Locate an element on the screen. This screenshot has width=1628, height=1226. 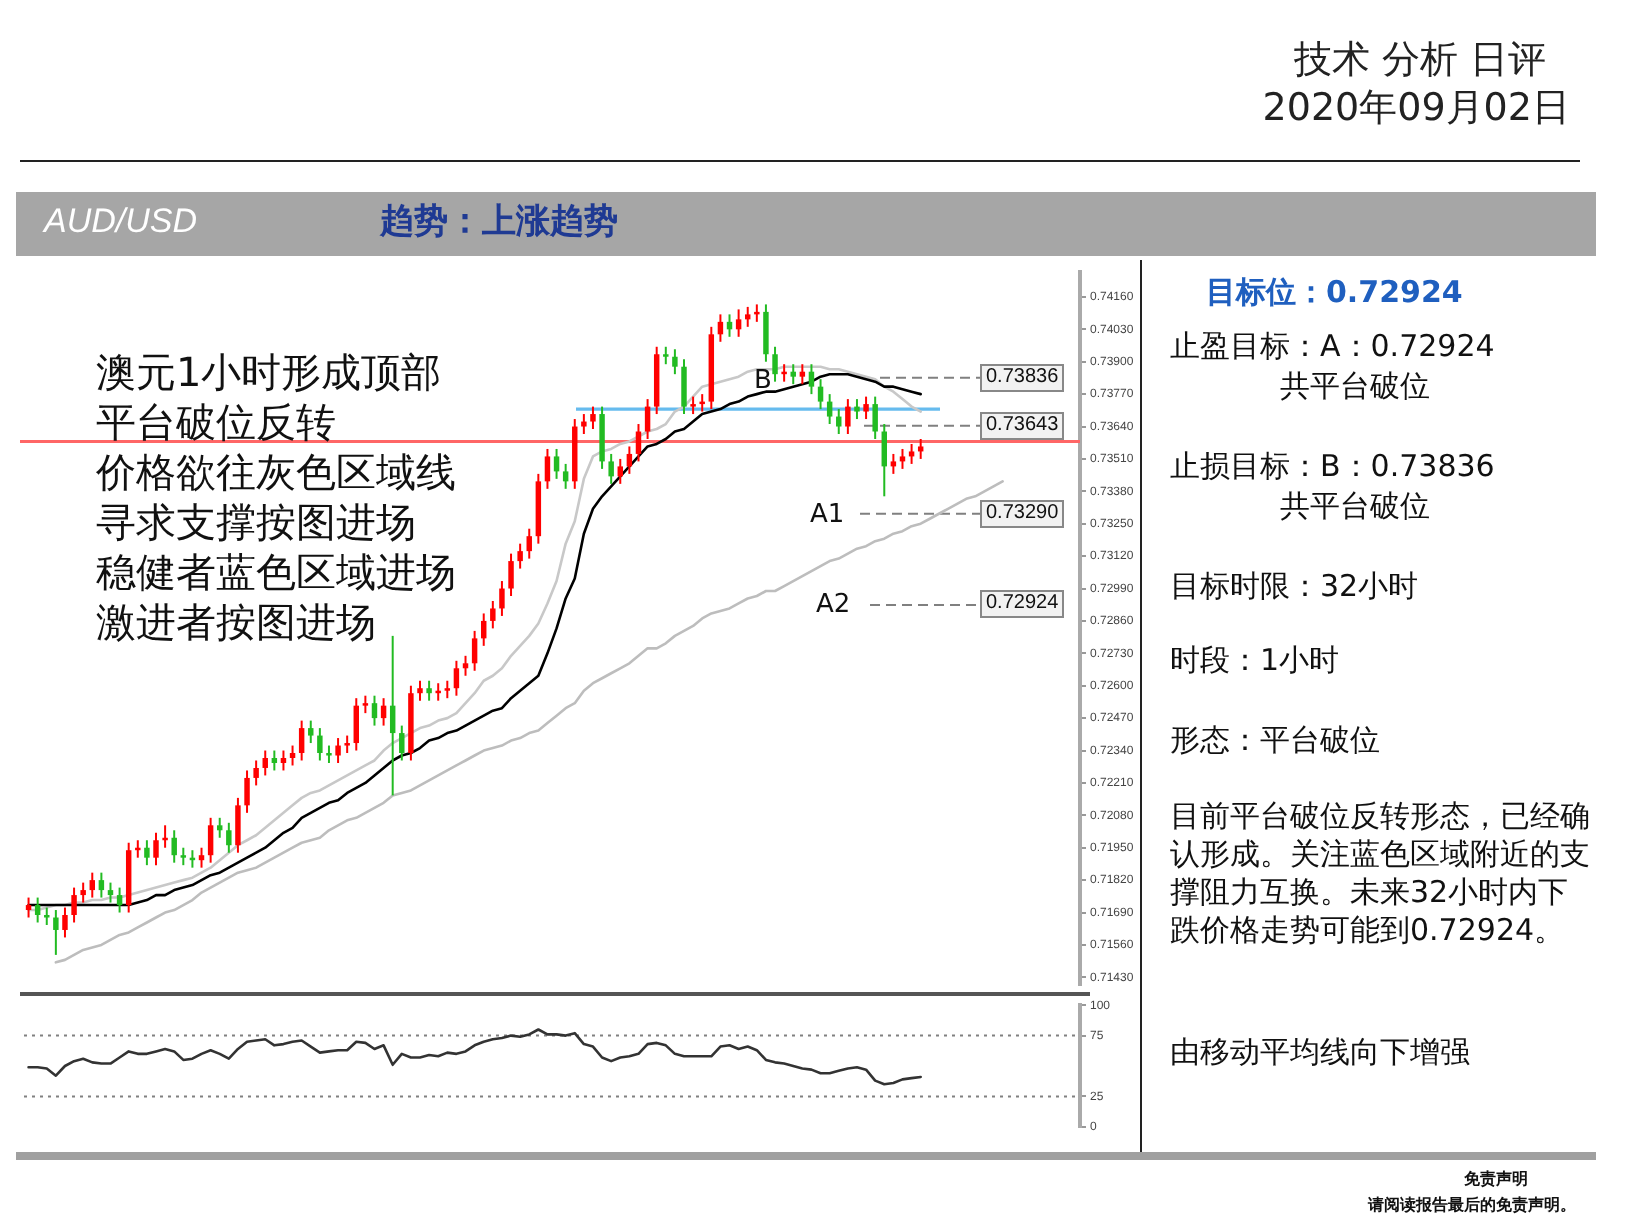
chart-subtitle: 趋势：上涨趋势 is located at coordinates (499, 222).